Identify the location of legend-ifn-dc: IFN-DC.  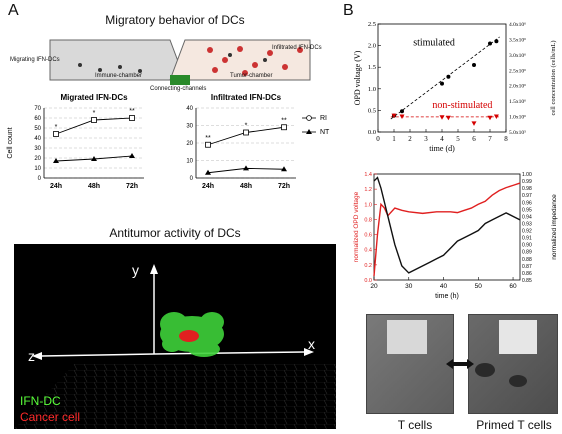
(40, 401).